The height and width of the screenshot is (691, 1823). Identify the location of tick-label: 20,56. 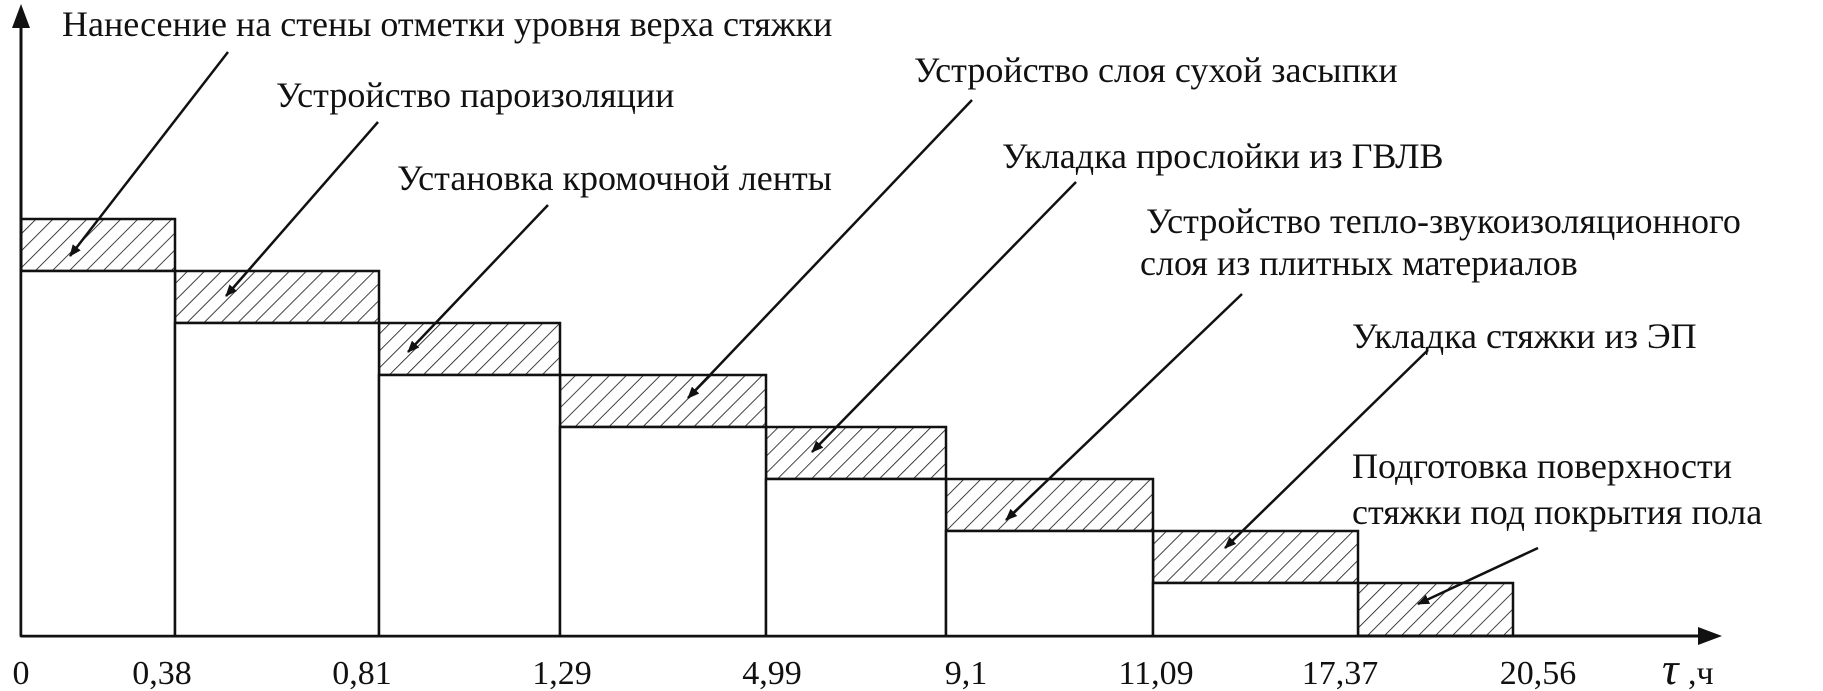
(1538, 673).